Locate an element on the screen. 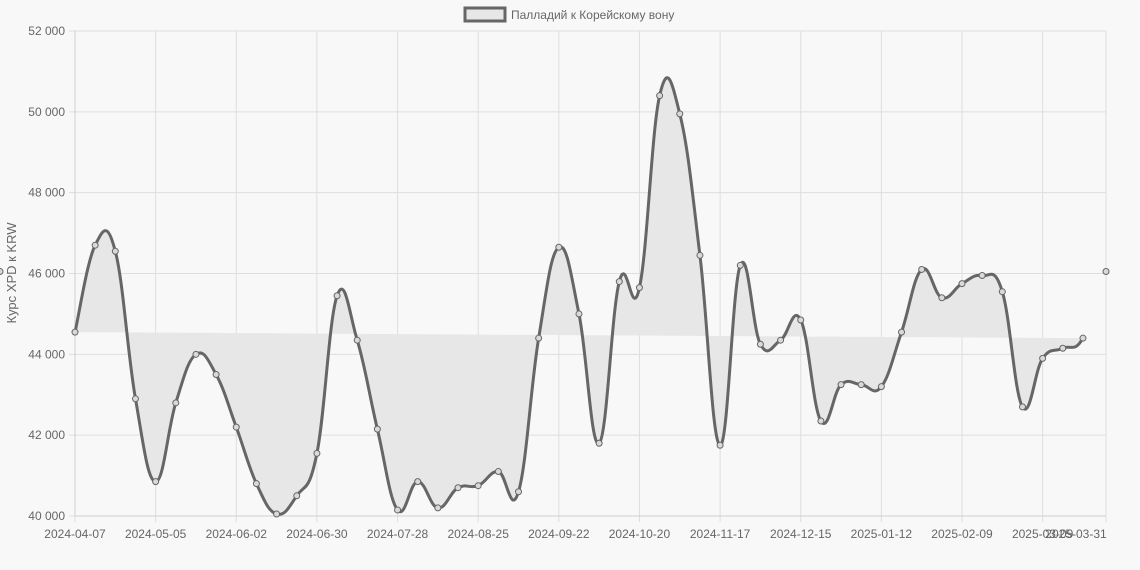 This screenshot has height=570, width=1140. legend-label: Палладий к Корейскому вону is located at coordinates (592, 15).